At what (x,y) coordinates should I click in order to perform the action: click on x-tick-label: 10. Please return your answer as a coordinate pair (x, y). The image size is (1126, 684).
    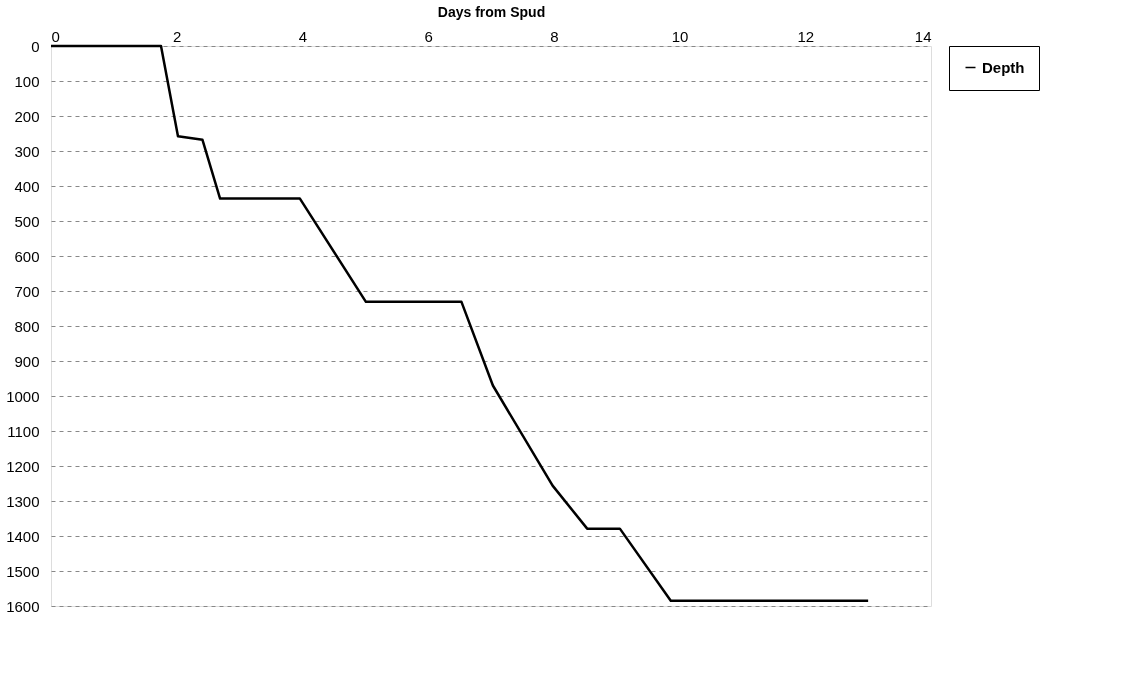
    Looking at the image, I should click on (680, 36).